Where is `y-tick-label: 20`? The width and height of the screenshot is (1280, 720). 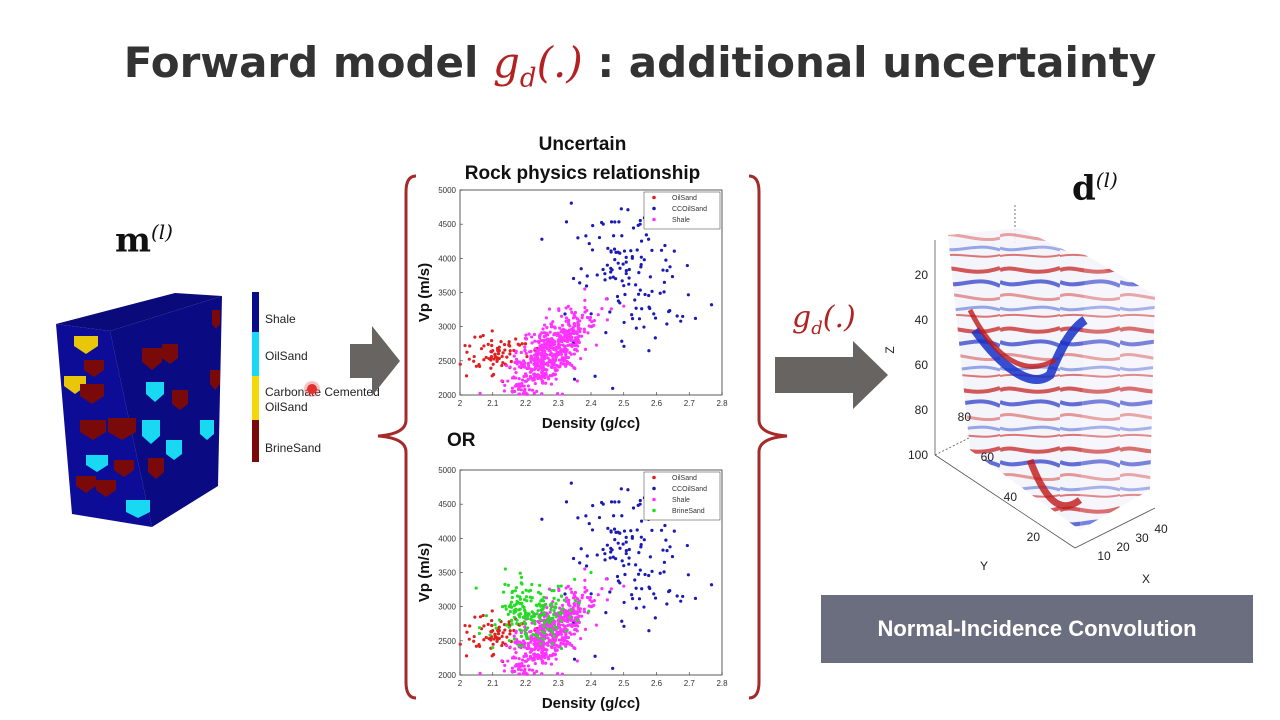 y-tick-label: 20 is located at coordinates (1034, 537).